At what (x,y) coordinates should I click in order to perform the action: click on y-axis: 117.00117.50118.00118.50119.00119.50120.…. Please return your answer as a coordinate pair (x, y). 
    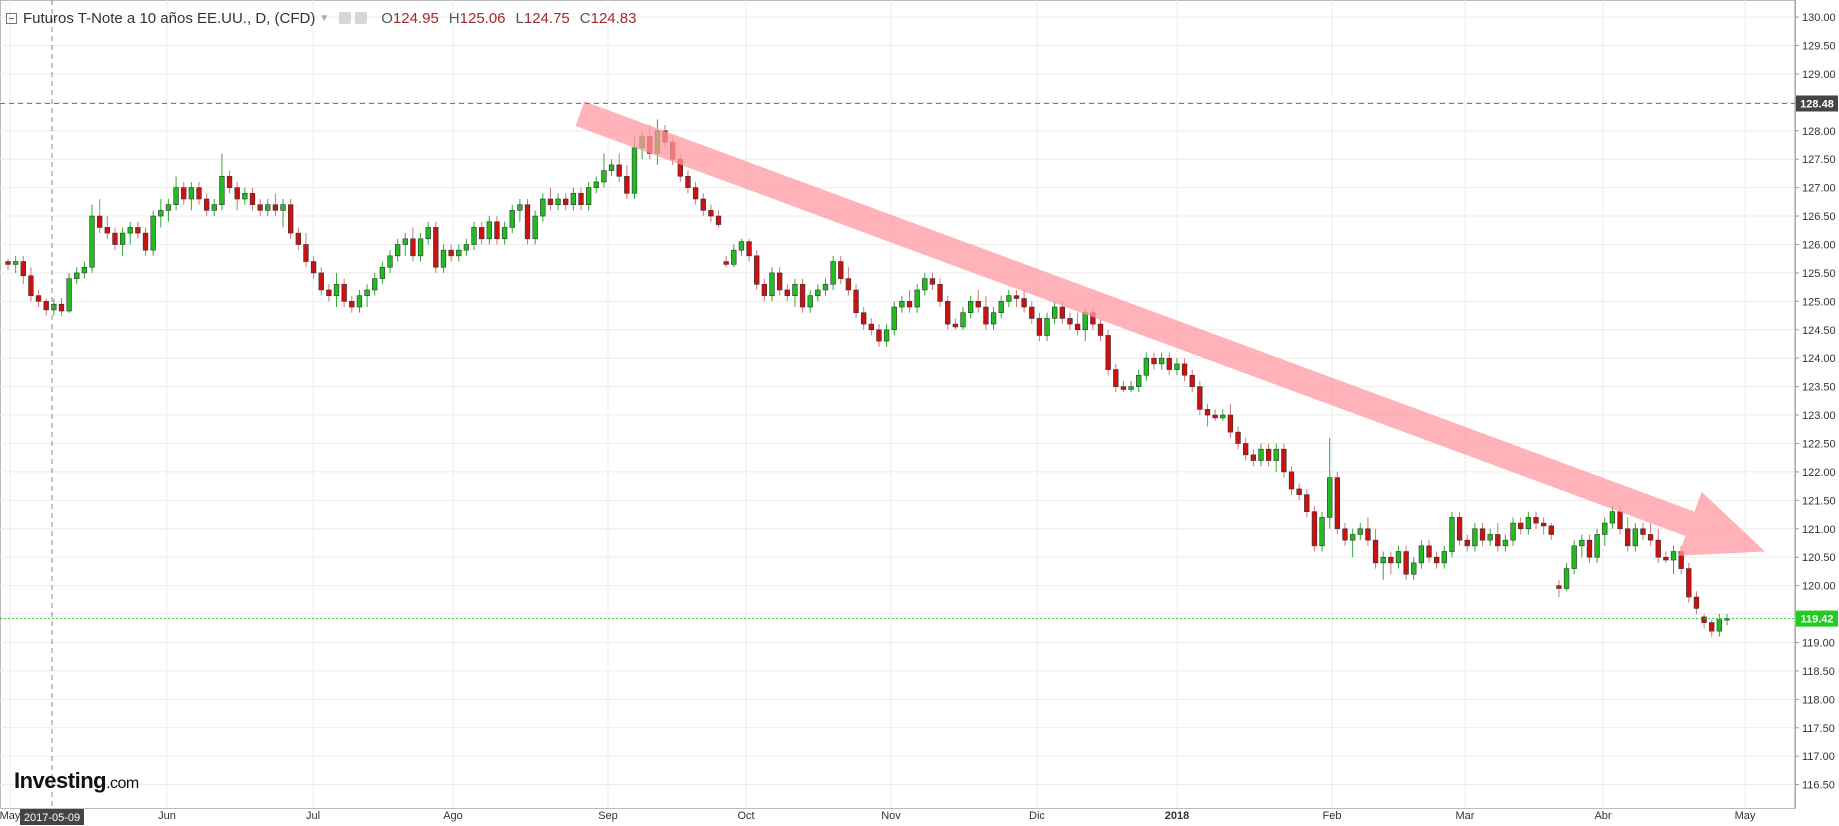
    Looking at the image, I should click on (1816, 404).